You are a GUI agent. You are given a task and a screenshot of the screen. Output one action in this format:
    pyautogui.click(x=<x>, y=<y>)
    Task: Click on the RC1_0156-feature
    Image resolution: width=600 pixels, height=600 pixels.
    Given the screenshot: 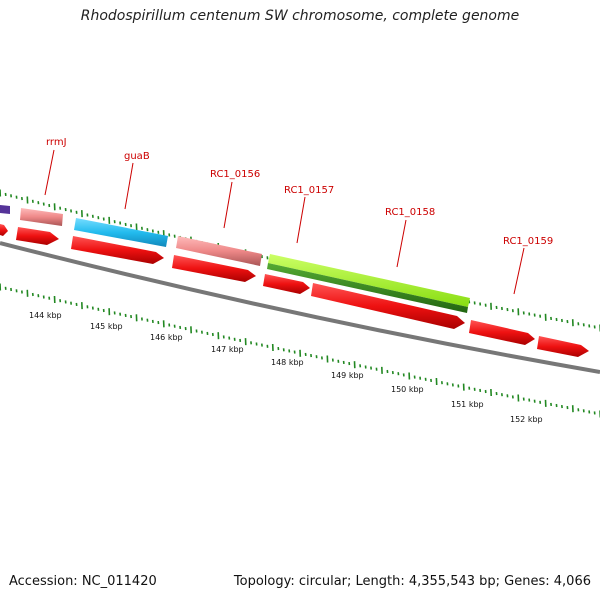 What is the action you would take?
    pyautogui.click(x=219, y=251)
    